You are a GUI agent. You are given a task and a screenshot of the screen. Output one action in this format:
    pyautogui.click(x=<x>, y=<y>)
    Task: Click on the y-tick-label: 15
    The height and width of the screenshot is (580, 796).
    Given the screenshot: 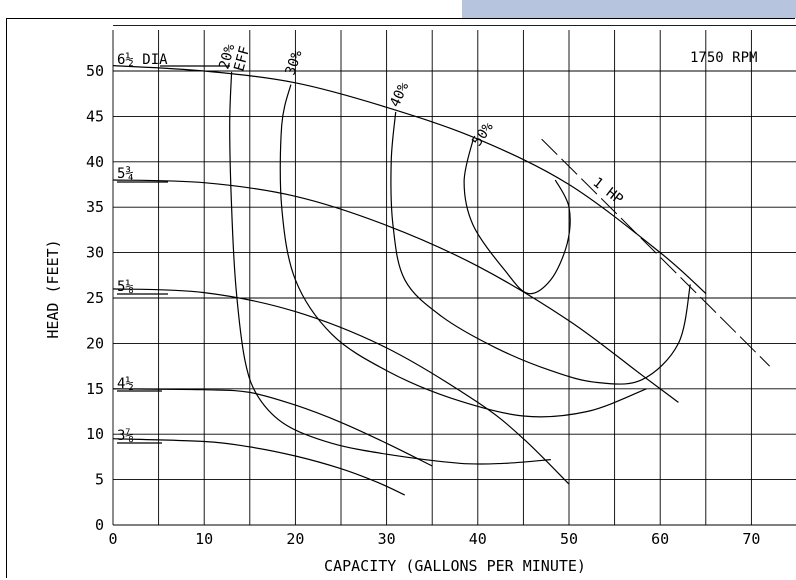 What is the action you would take?
    pyautogui.click(x=95, y=389)
    